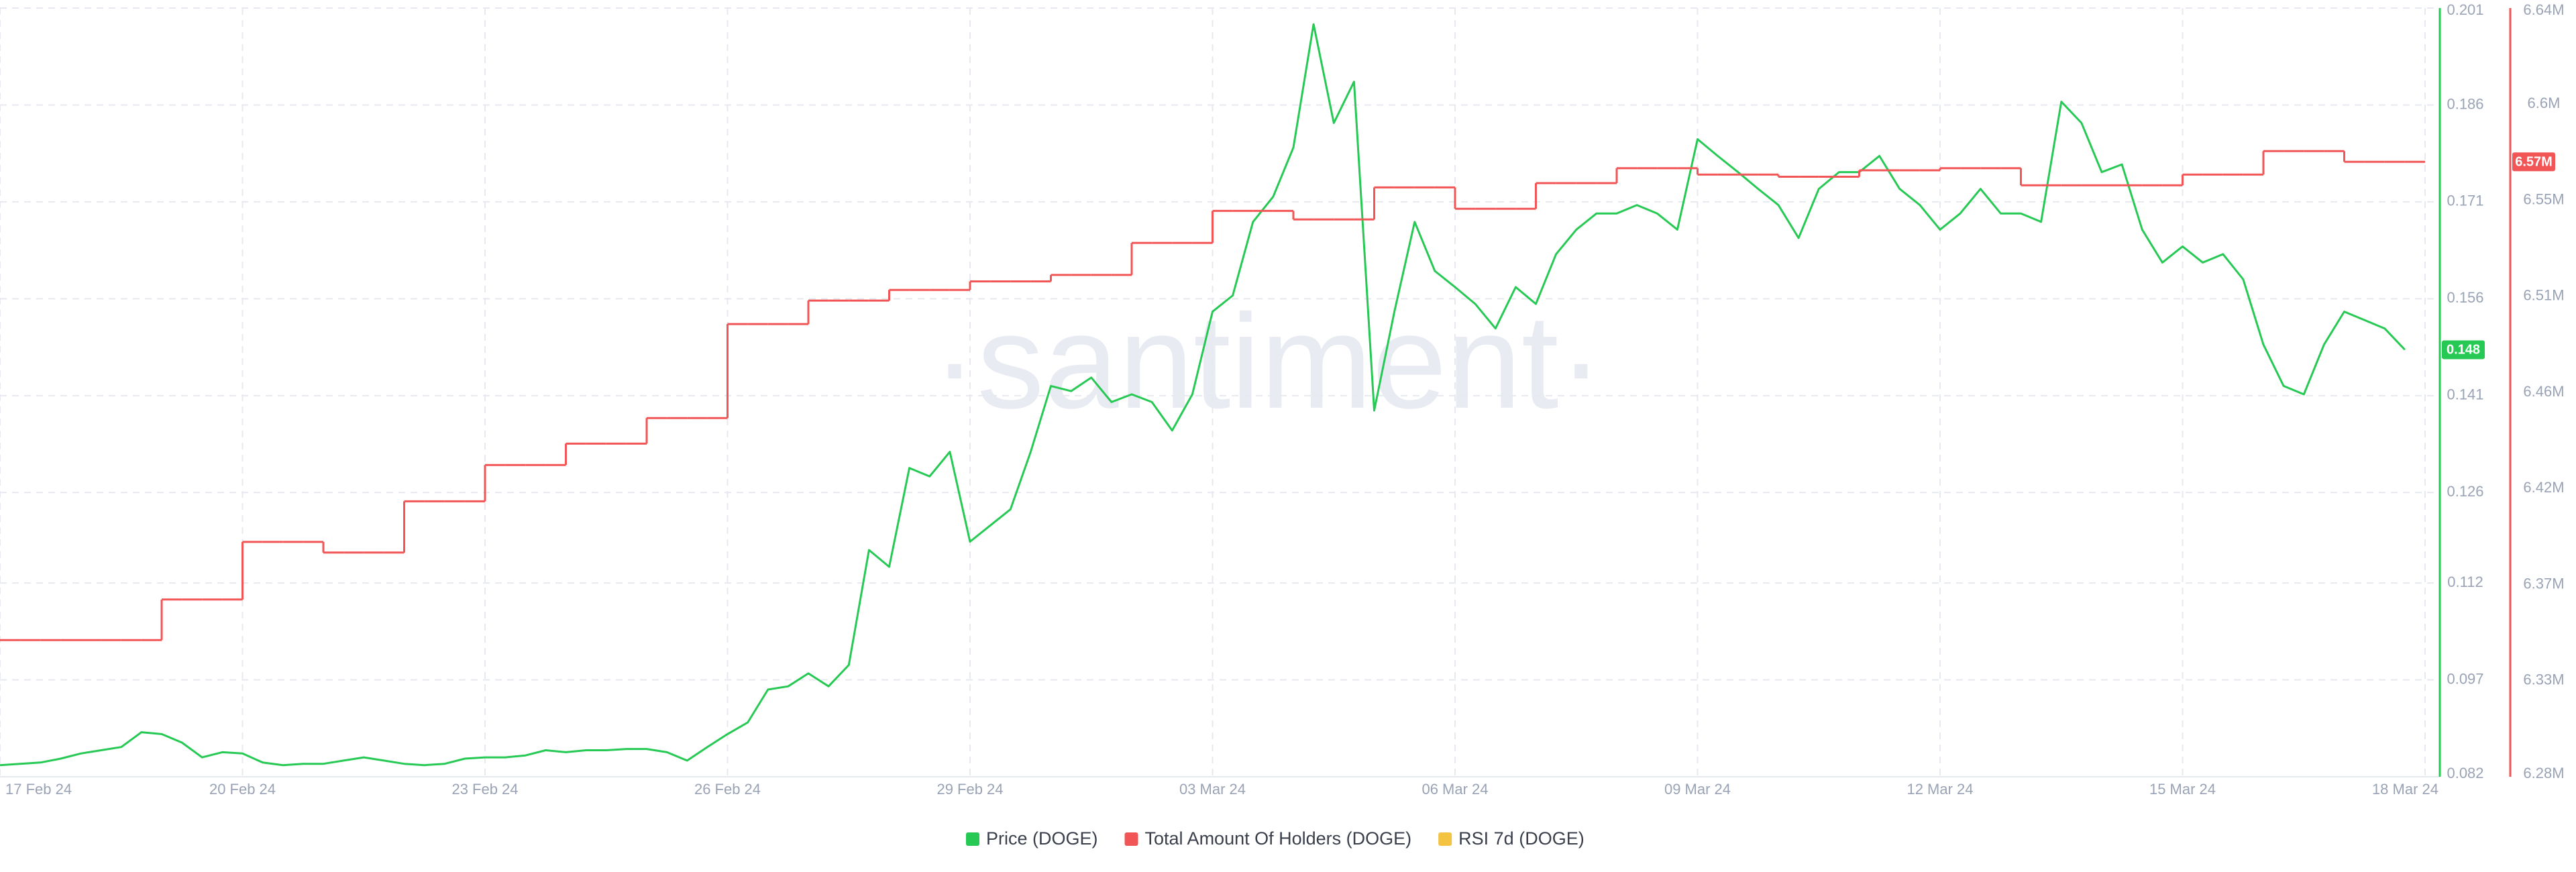  Describe the element at coordinates (2465, 298) in the screenshot. I see `y-tick-label: 0.156` at that location.